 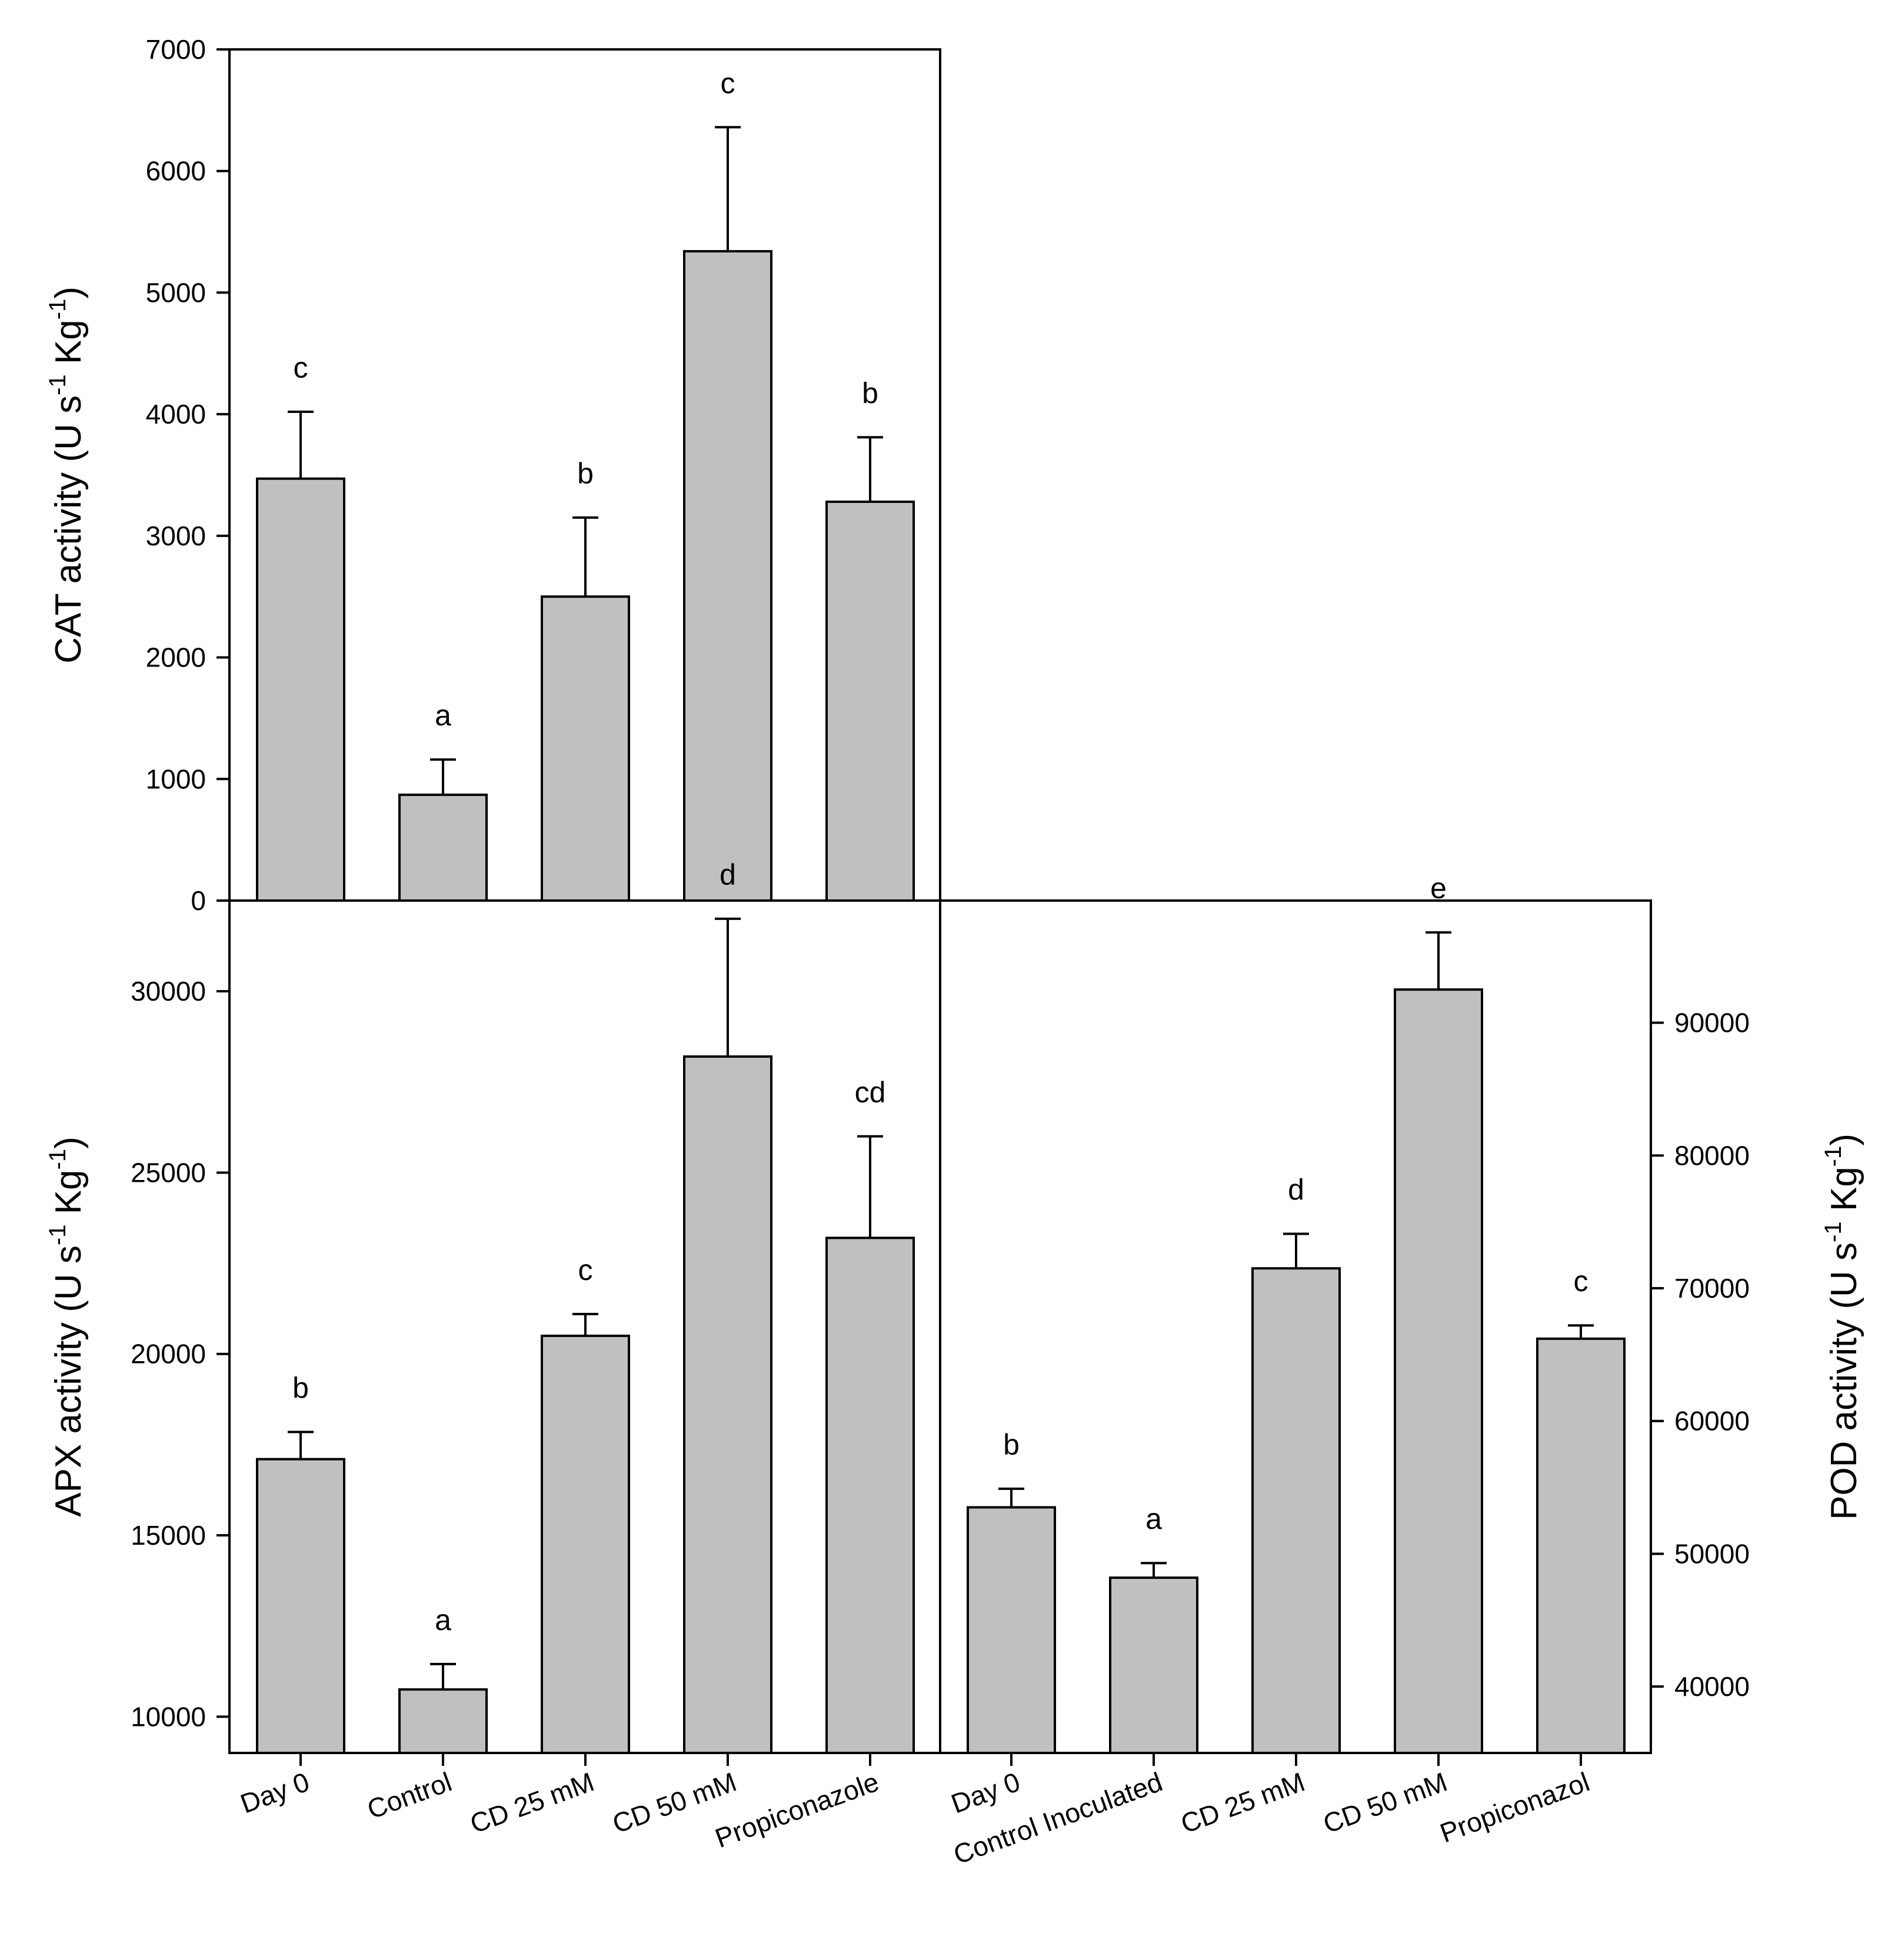 What do you see at coordinates (176, 292) in the screenshot?
I see `y-tick-label-cat: 5000` at bounding box center [176, 292].